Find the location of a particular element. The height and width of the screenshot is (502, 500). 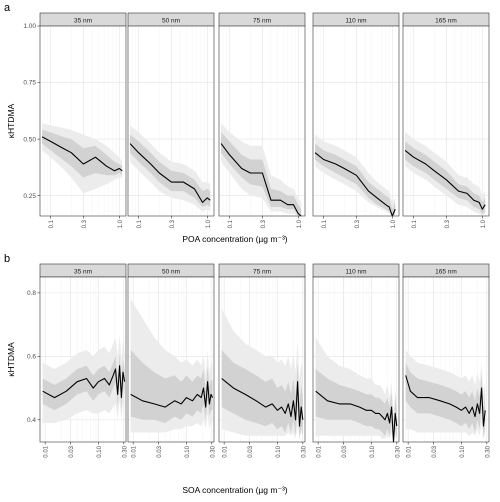

x-axis-title: POA concentration (µg m⁻³) is located at coordinates (234, 239).